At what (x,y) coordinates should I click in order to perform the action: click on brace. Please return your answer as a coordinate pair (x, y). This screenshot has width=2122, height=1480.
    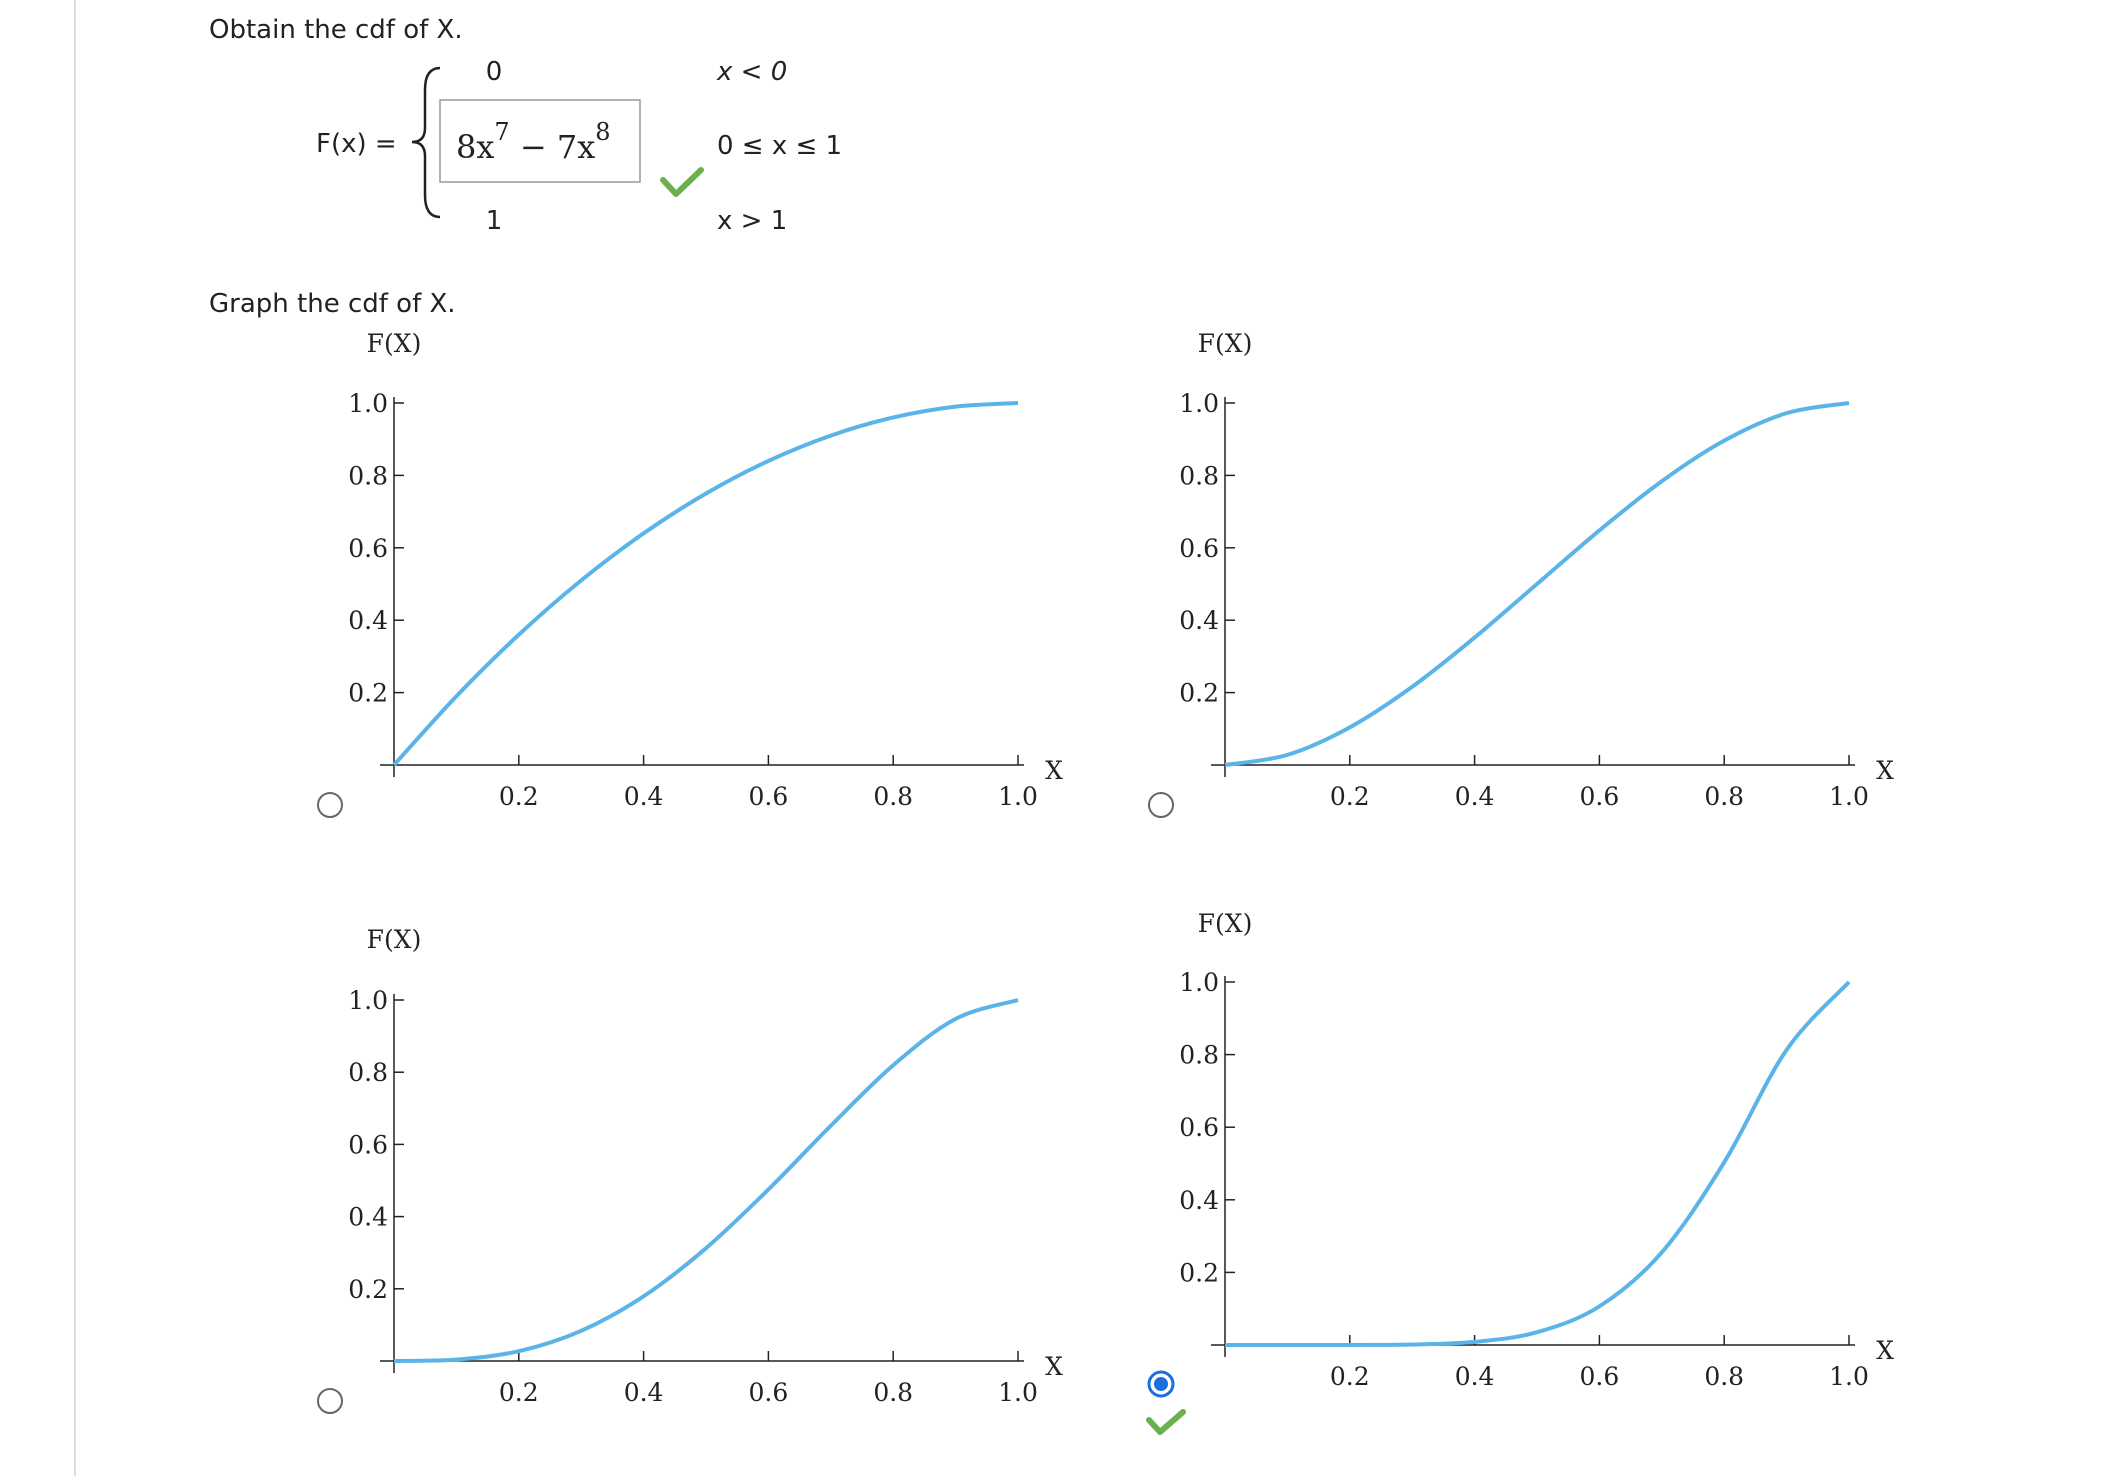
    Looking at the image, I should click on (426, 142).